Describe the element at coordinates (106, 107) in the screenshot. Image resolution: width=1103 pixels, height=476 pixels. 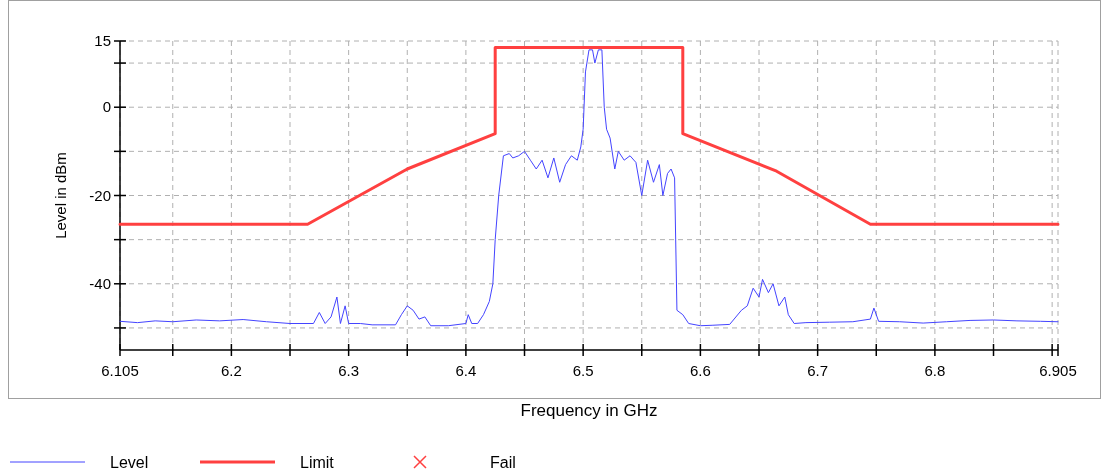
I see `y-tick-label: 0` at that location.